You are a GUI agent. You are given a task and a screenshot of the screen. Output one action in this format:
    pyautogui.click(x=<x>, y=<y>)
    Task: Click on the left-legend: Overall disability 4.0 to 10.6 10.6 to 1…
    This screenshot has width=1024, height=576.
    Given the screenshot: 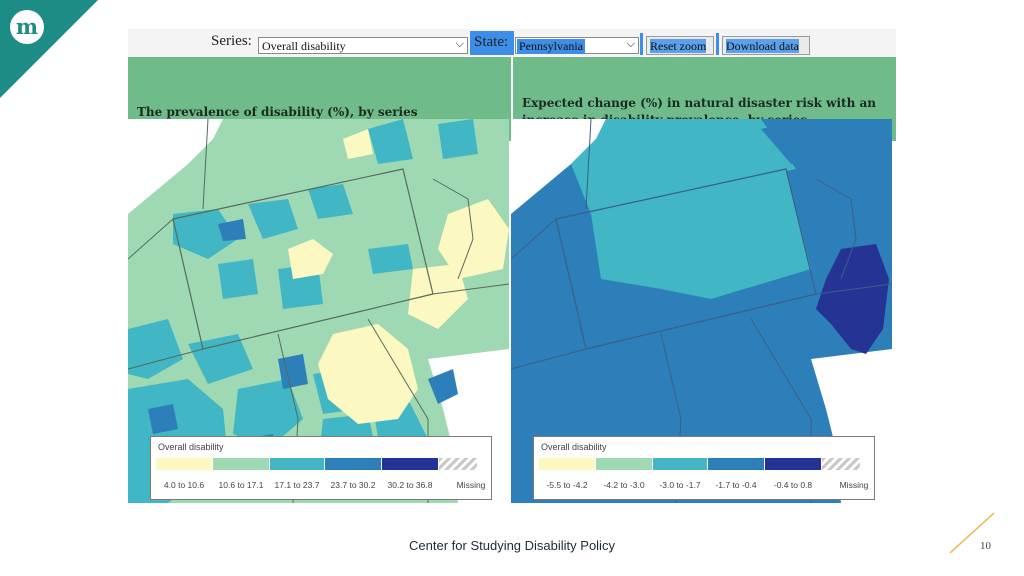 What is the action you would take?
    pyautogui.click(x=321, y=468)
    